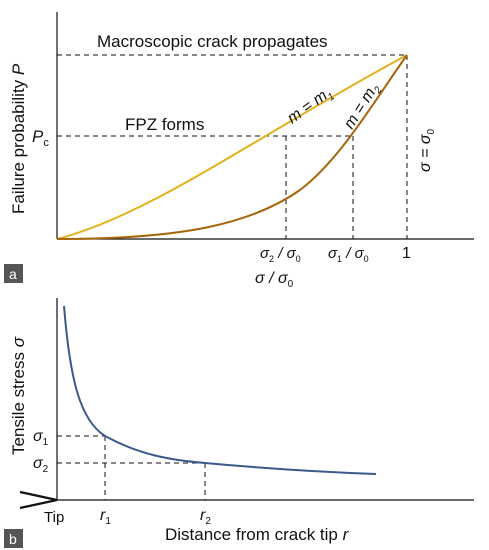 Image resolution: width=489 pixels, height=550 pixels. I want to click on r1-label: r1, so click(105, 517).